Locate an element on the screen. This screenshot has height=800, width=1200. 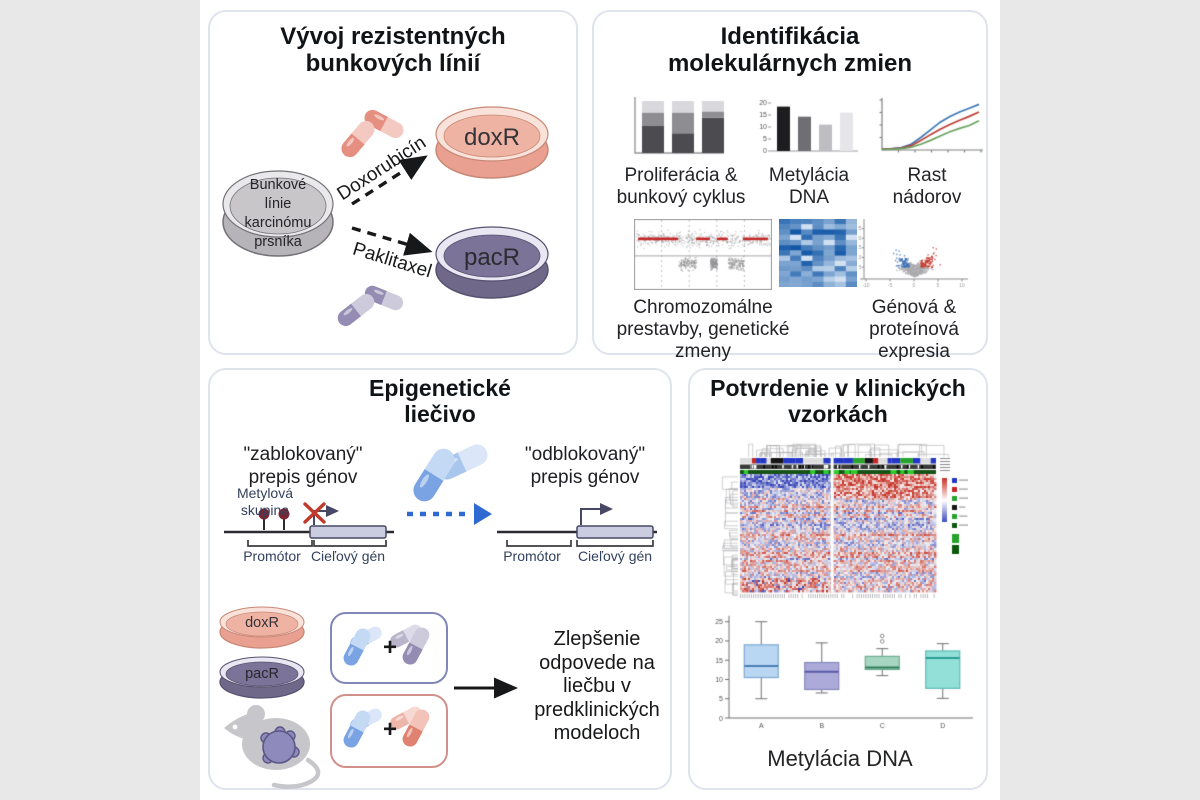
arrow-doxorubicin is located at coordinates (389, 180).